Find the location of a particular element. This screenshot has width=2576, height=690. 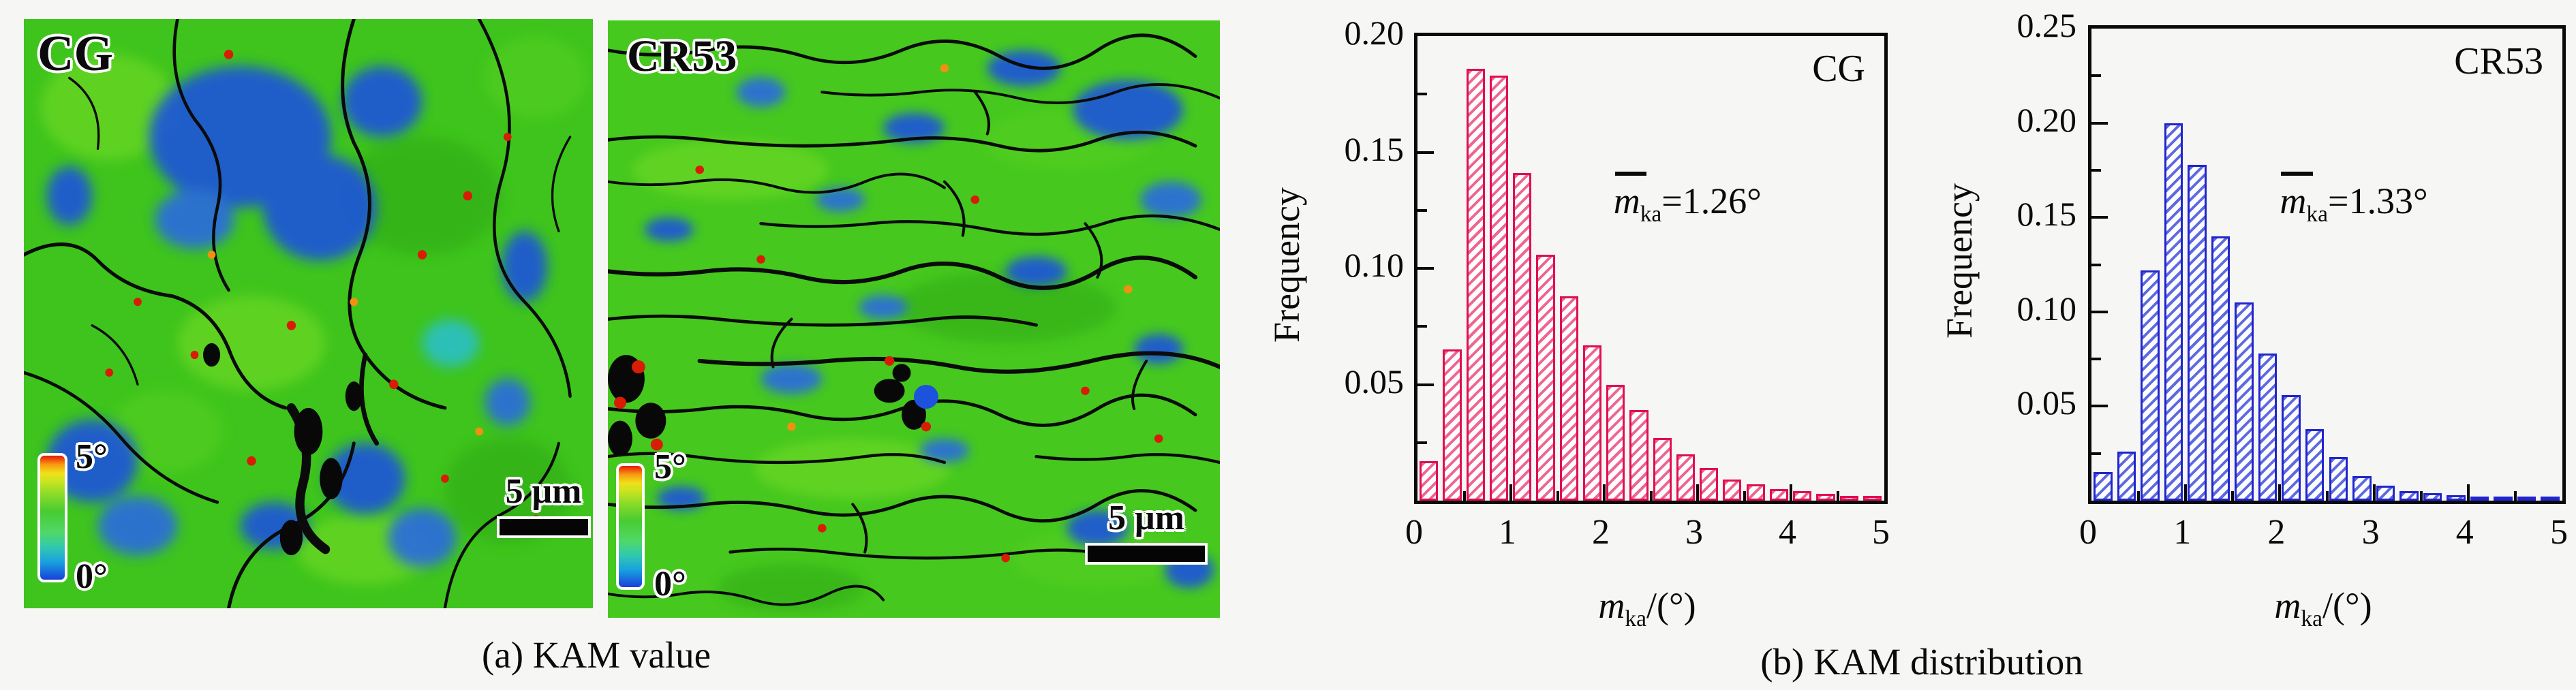

overbar is located at coordinates (2297, 173).